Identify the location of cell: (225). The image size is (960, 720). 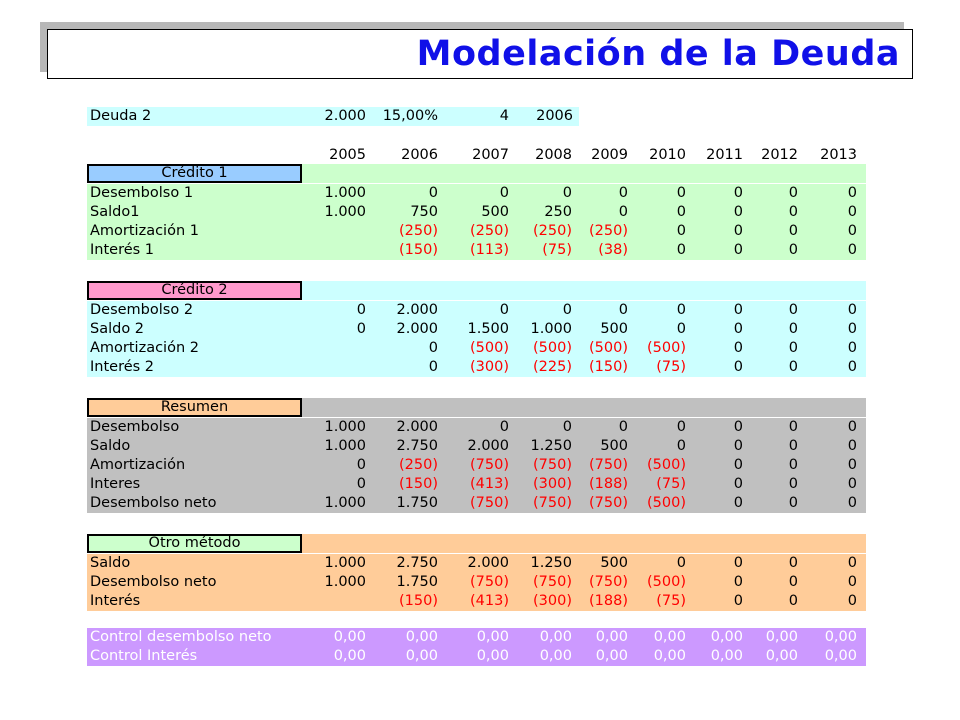
(552, 367).